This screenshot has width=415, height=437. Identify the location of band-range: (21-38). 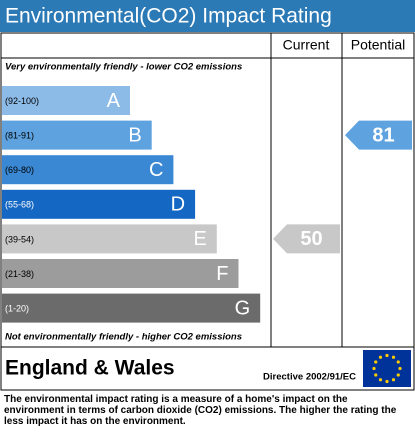
(19, 274).